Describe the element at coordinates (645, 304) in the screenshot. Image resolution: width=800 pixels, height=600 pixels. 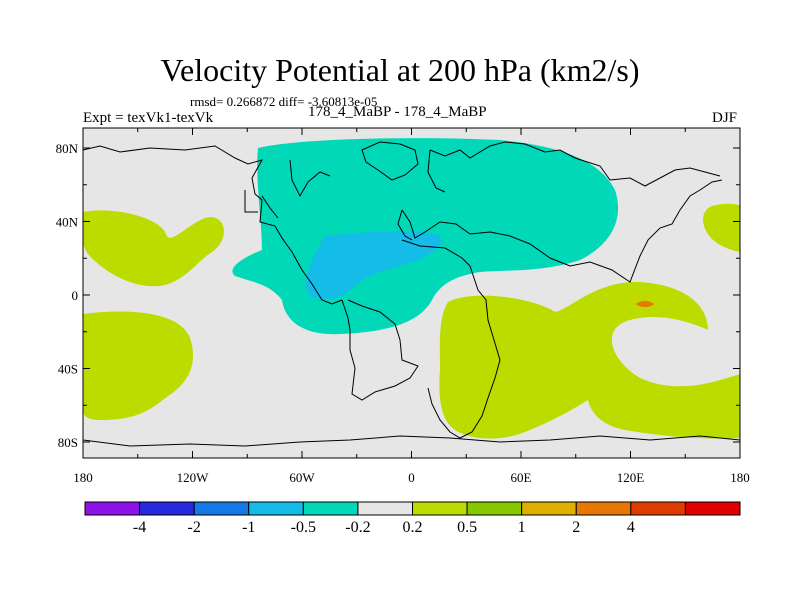
I see `positive-small-maximum` at that location.